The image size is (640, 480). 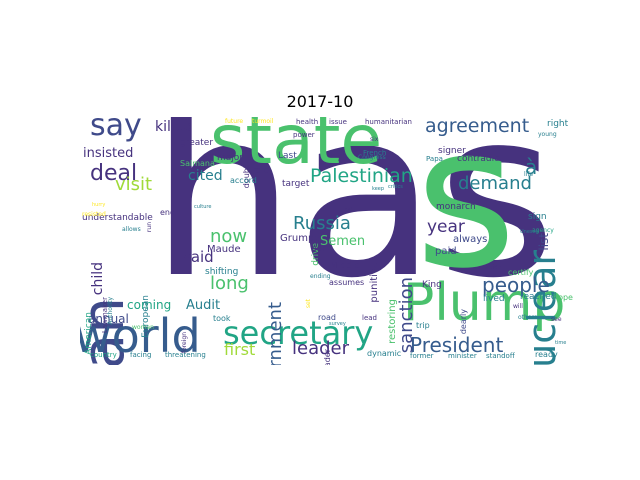 What do you see at coordinates (538, 297) in the screenshot?
I see `cloud-word: reached` at bounding box center [538, 297].